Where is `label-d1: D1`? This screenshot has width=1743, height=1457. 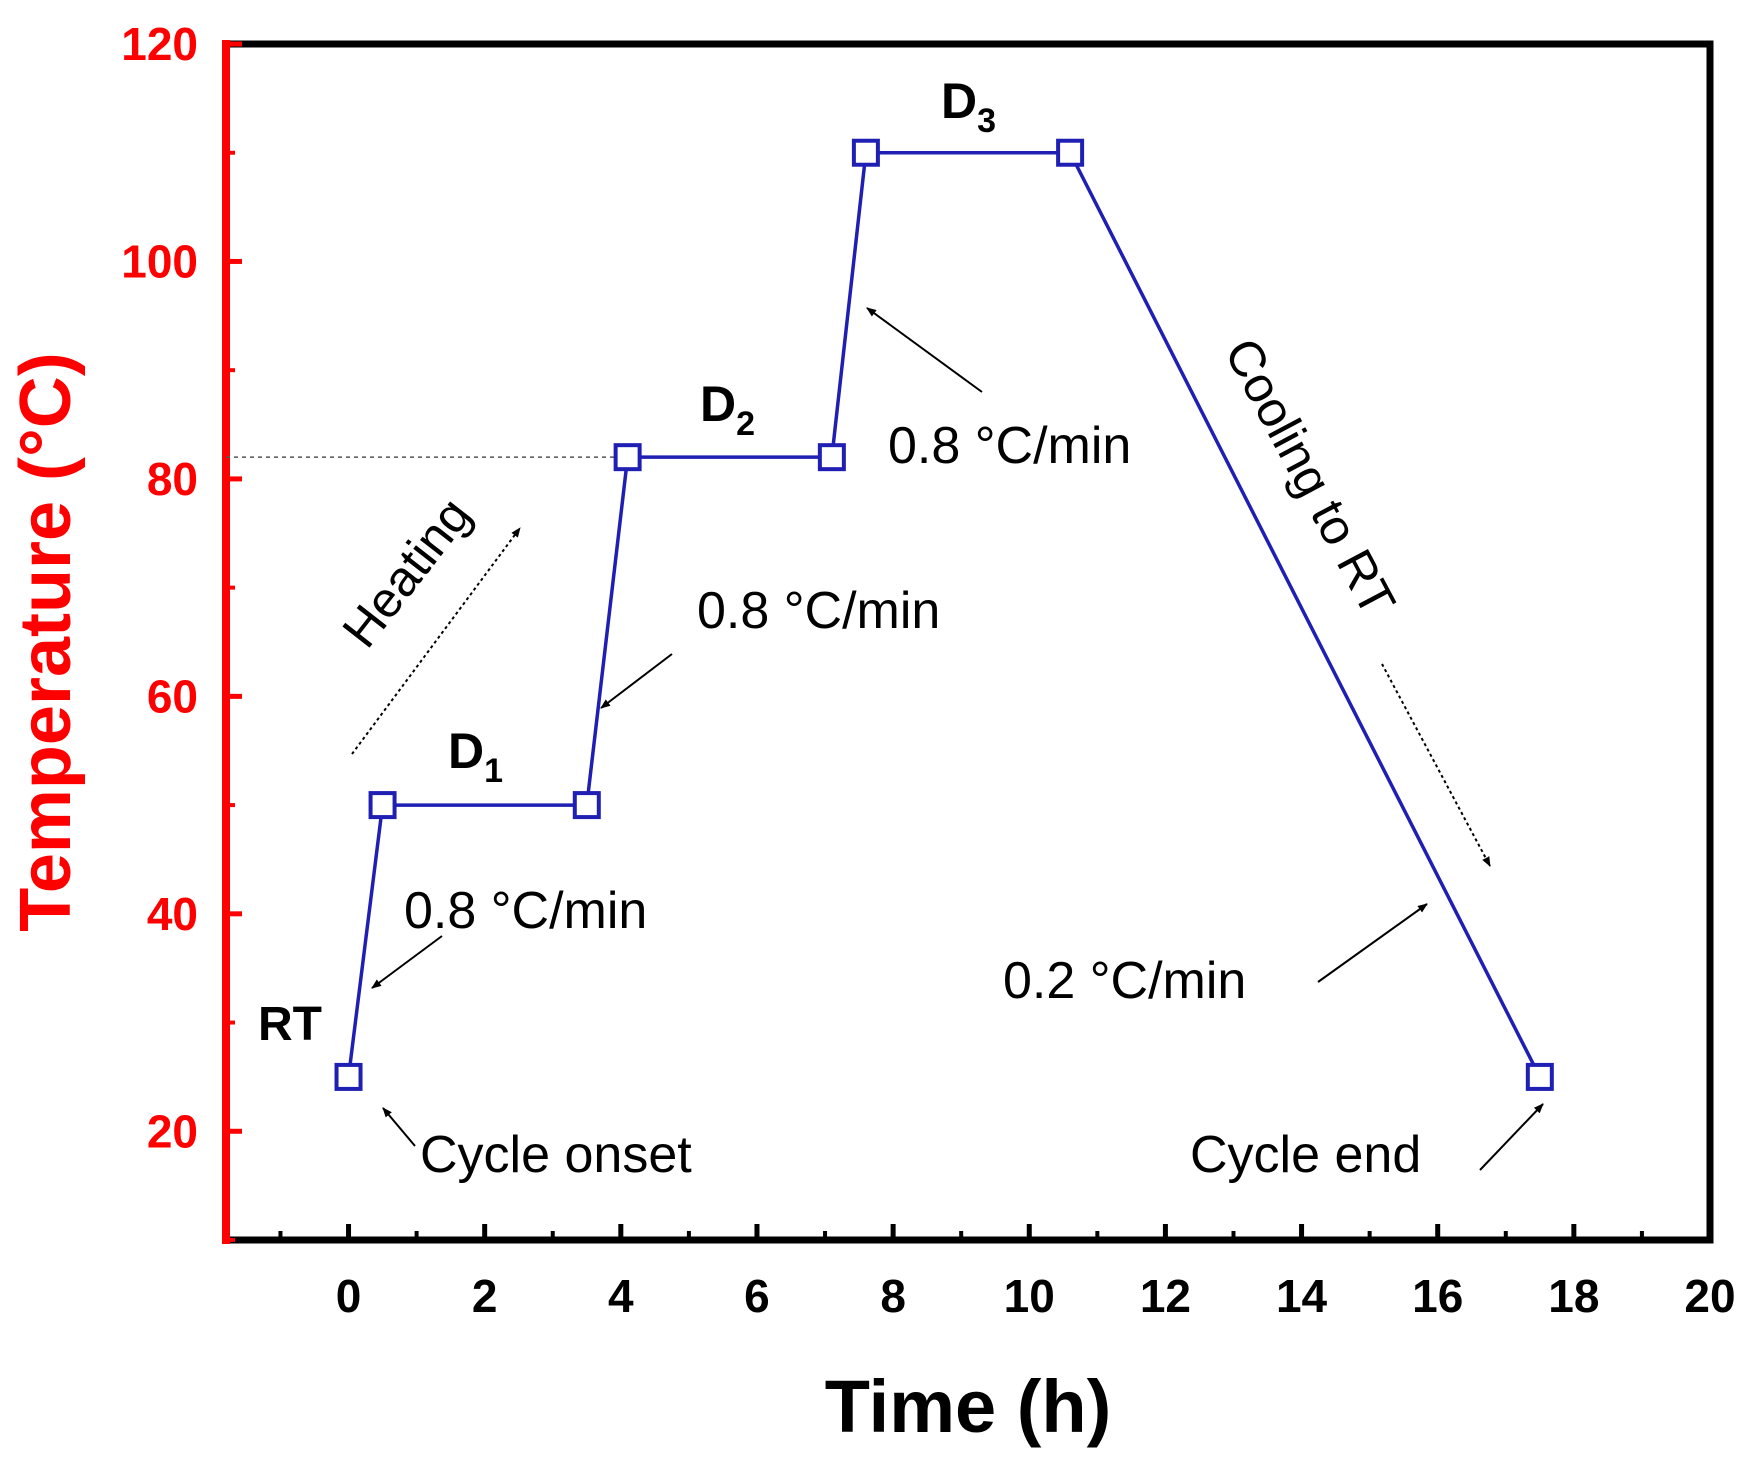 label-d1: D1 is located at coordinates (475, 756).